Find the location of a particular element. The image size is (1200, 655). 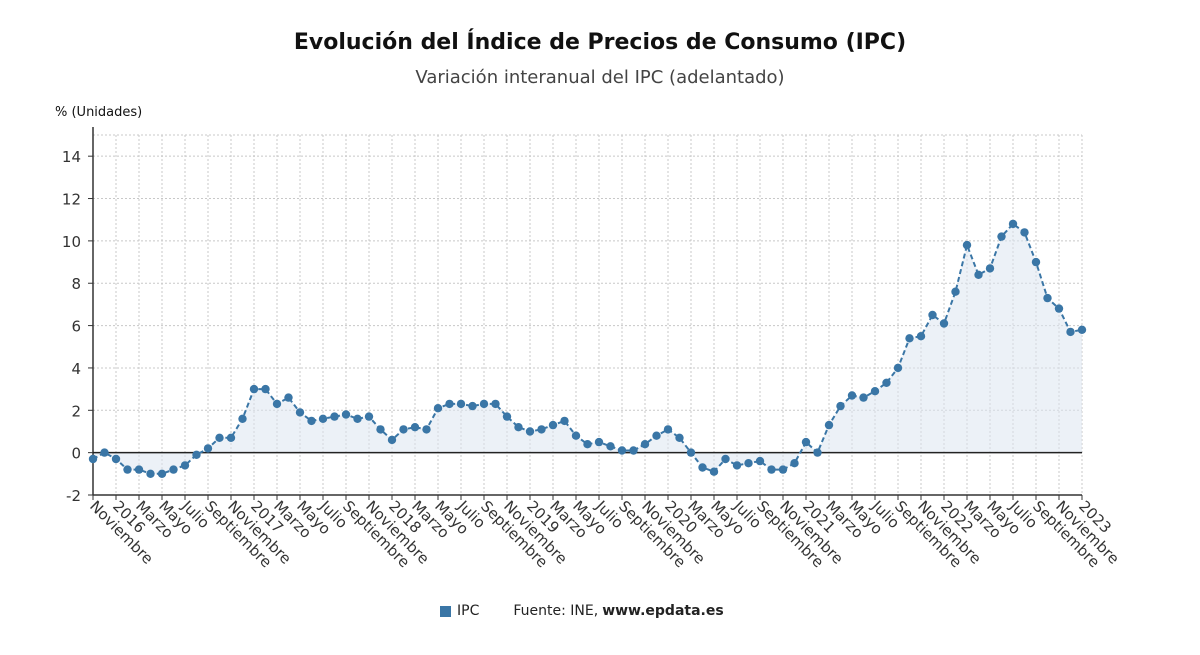

y-tick-labels: -2 0 2 4 6 8 10 12 14 is located at coordinates (77, 326).